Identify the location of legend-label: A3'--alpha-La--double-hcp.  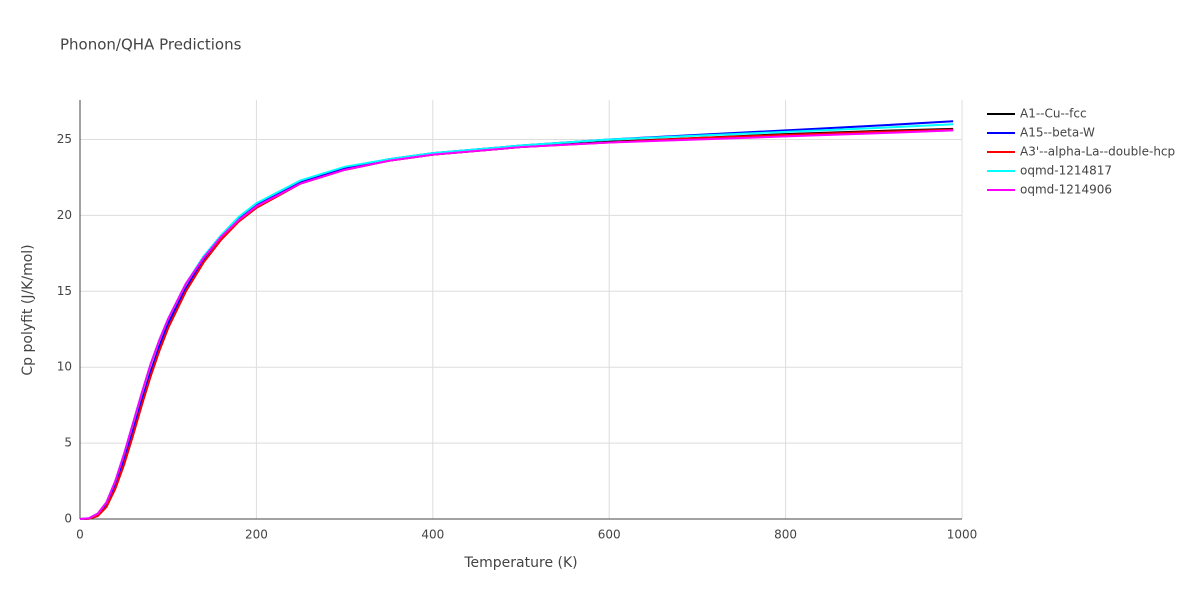
(1097, 152).